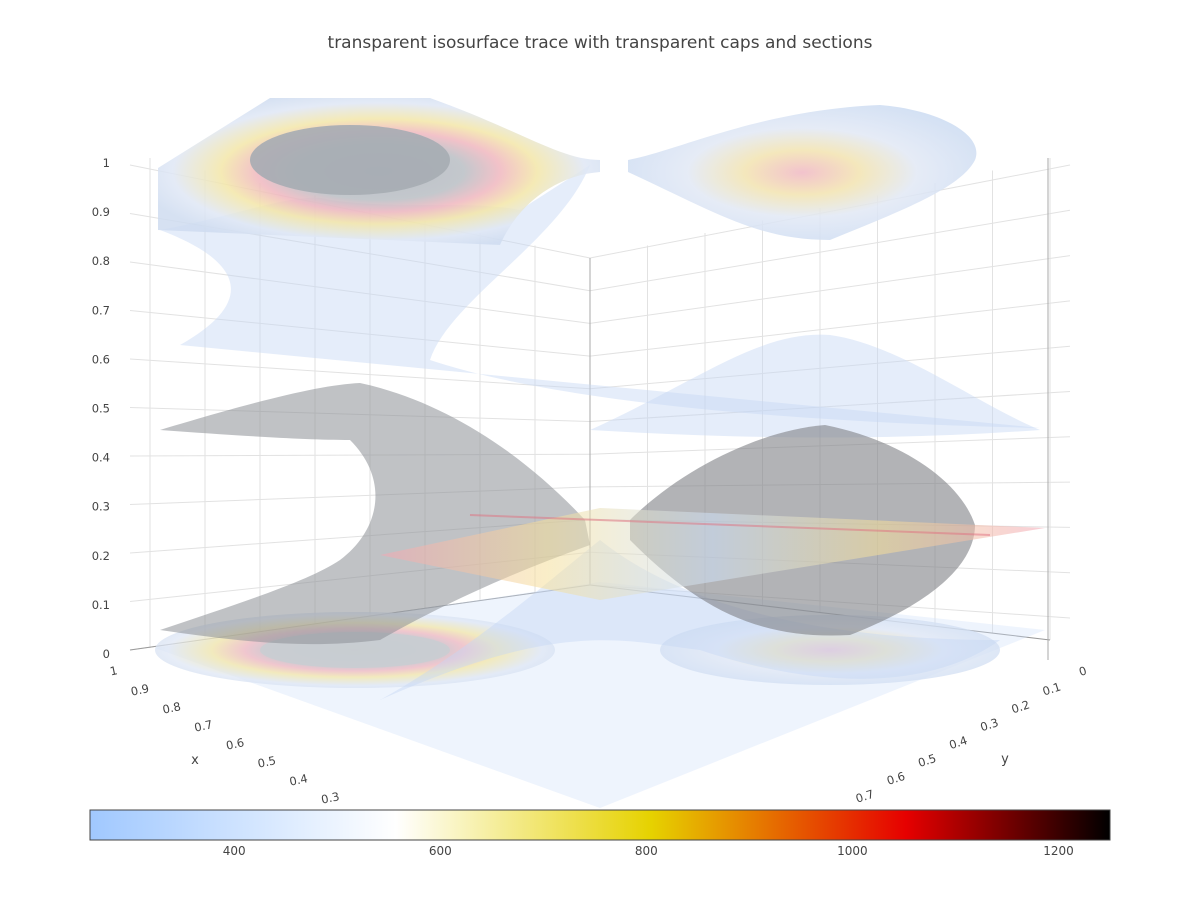  I want to click on x-axis-title: x, so click(195, 760).